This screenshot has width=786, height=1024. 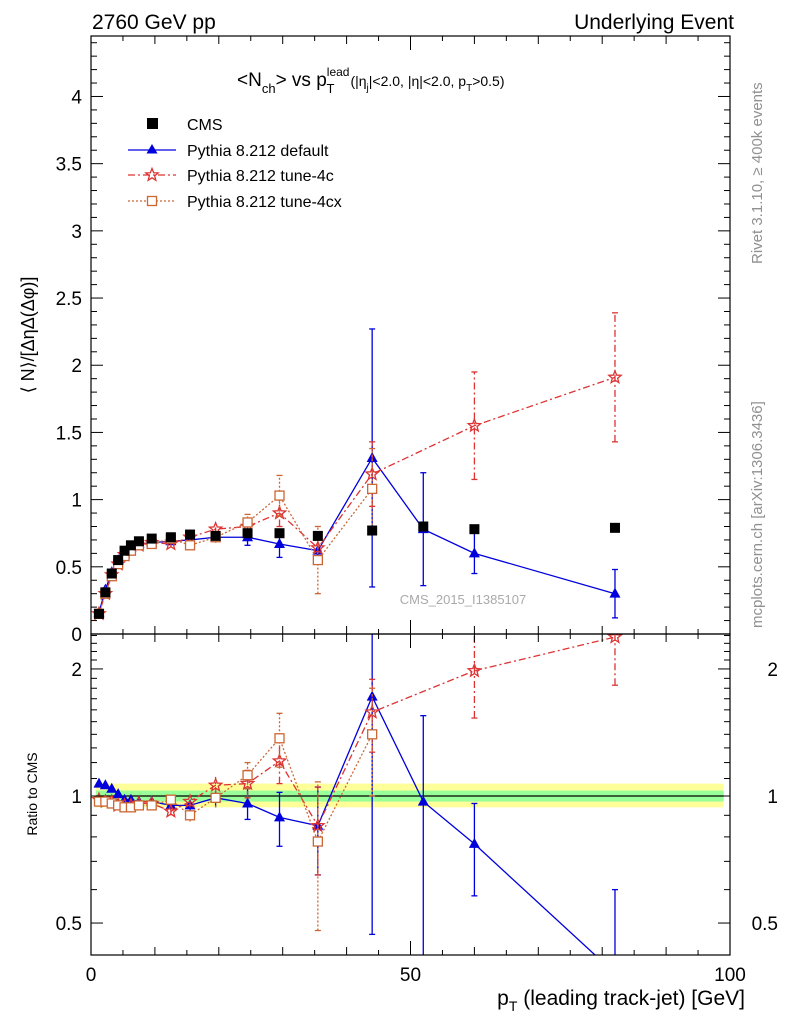 What do you see at coordinates (235, 551) in the screenshot?
I see `main-line-tune4cx` at bounding box center [235, 551].